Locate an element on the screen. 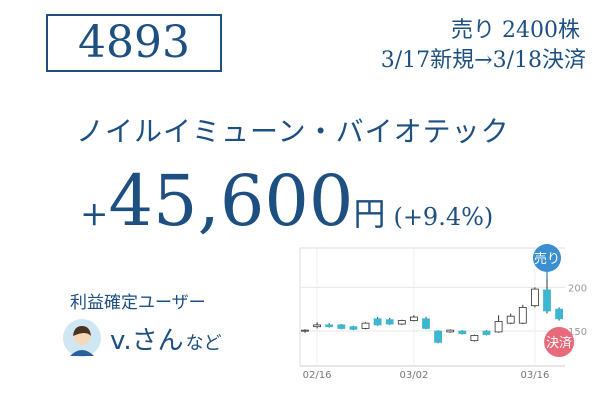 This screenshot has width=600, height=400. x-tick-label: 03/02 is located at coordinates (413, 375).